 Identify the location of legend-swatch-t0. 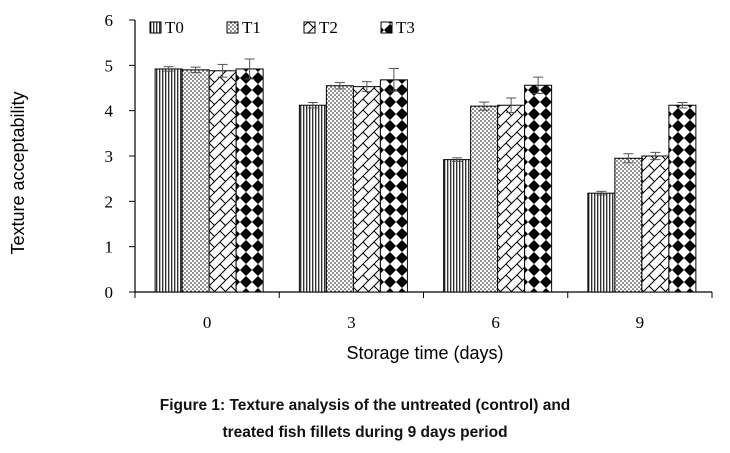
(155, 27).